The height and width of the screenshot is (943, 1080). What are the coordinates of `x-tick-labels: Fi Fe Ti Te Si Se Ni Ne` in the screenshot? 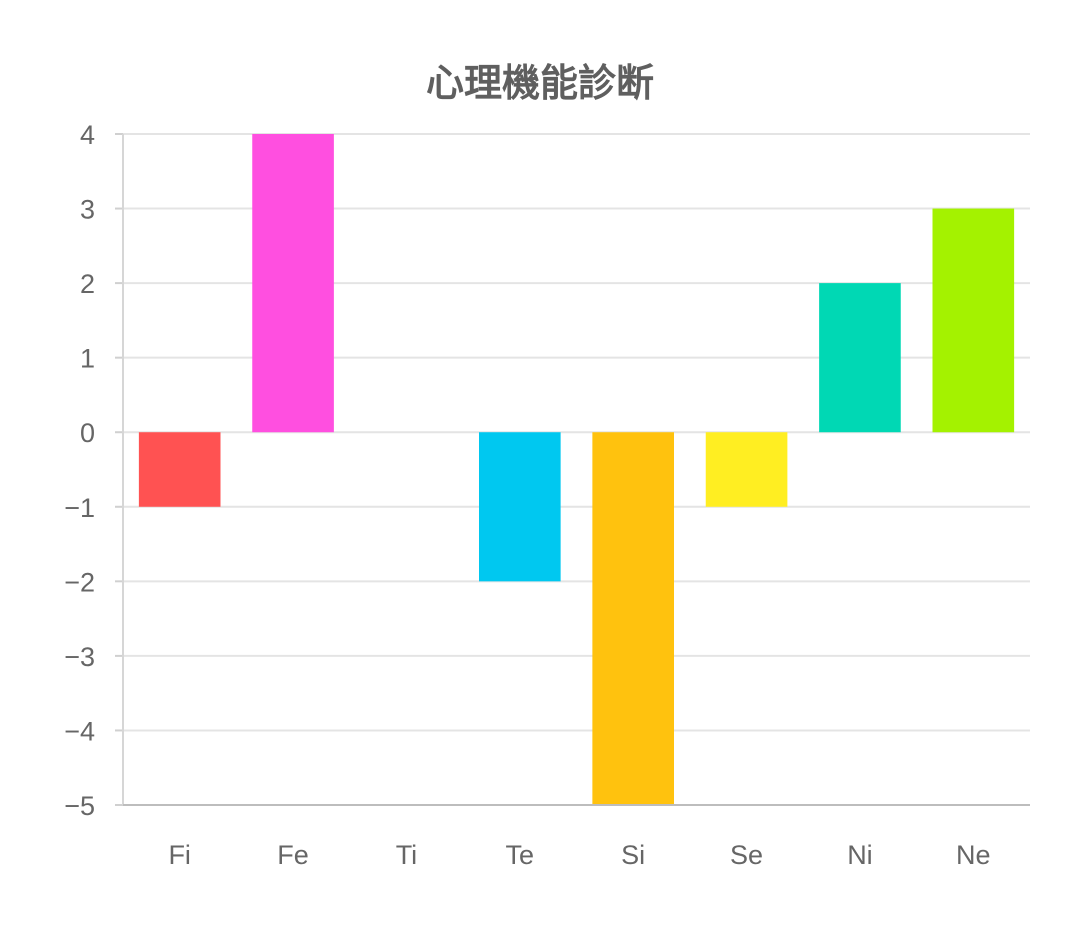 It's located at (579, 855).